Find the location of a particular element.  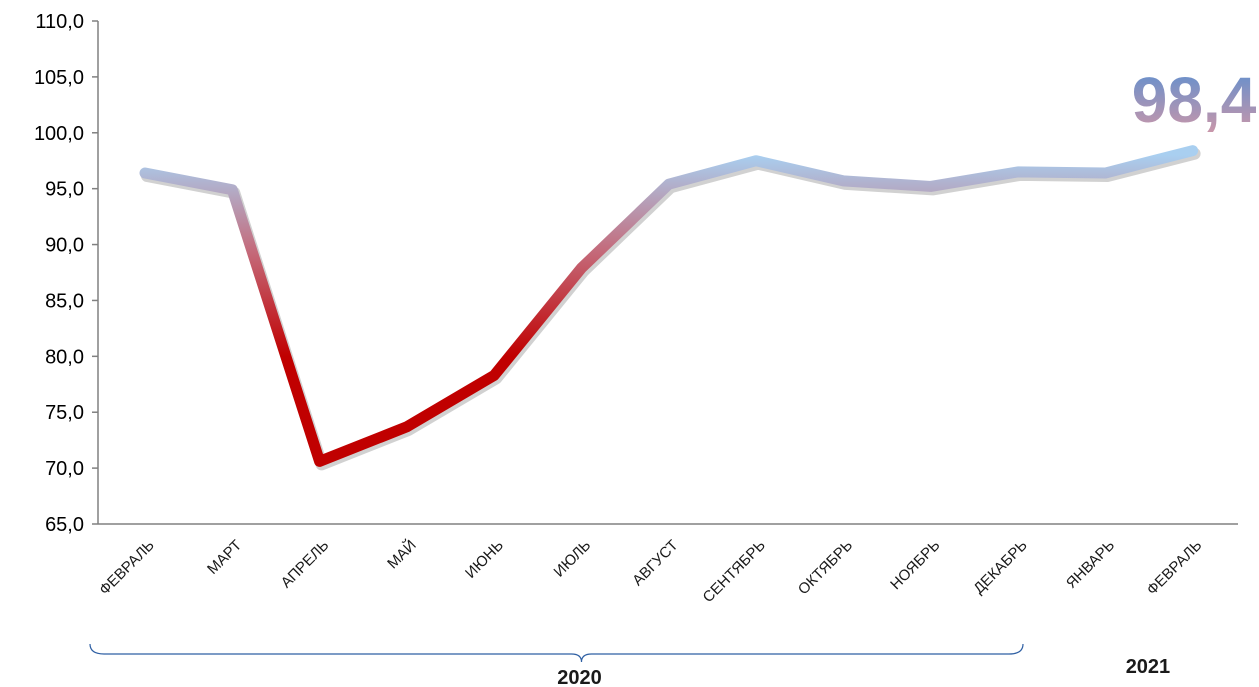

y-tick-label: 110,0 is located at coordinates (59, 22).